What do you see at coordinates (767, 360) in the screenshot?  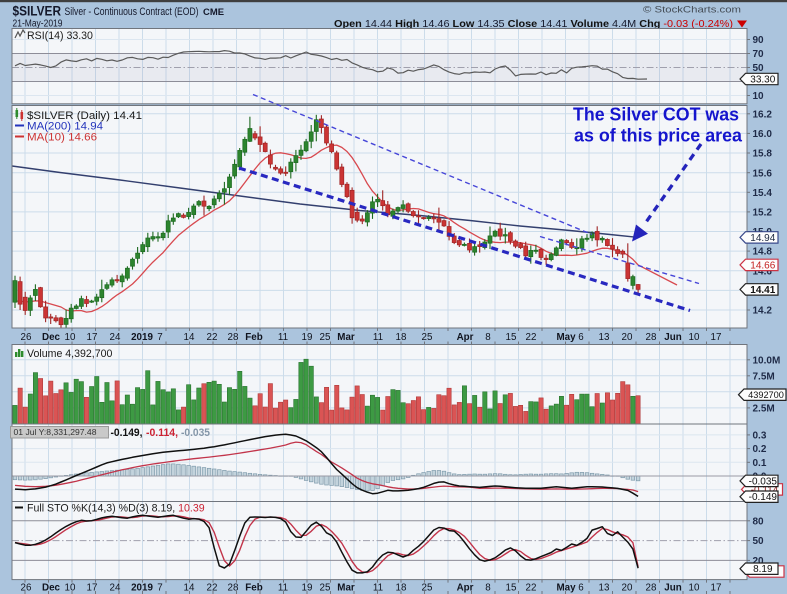 I see `svg-text: 10.0M` at bounding box center [767, 360].